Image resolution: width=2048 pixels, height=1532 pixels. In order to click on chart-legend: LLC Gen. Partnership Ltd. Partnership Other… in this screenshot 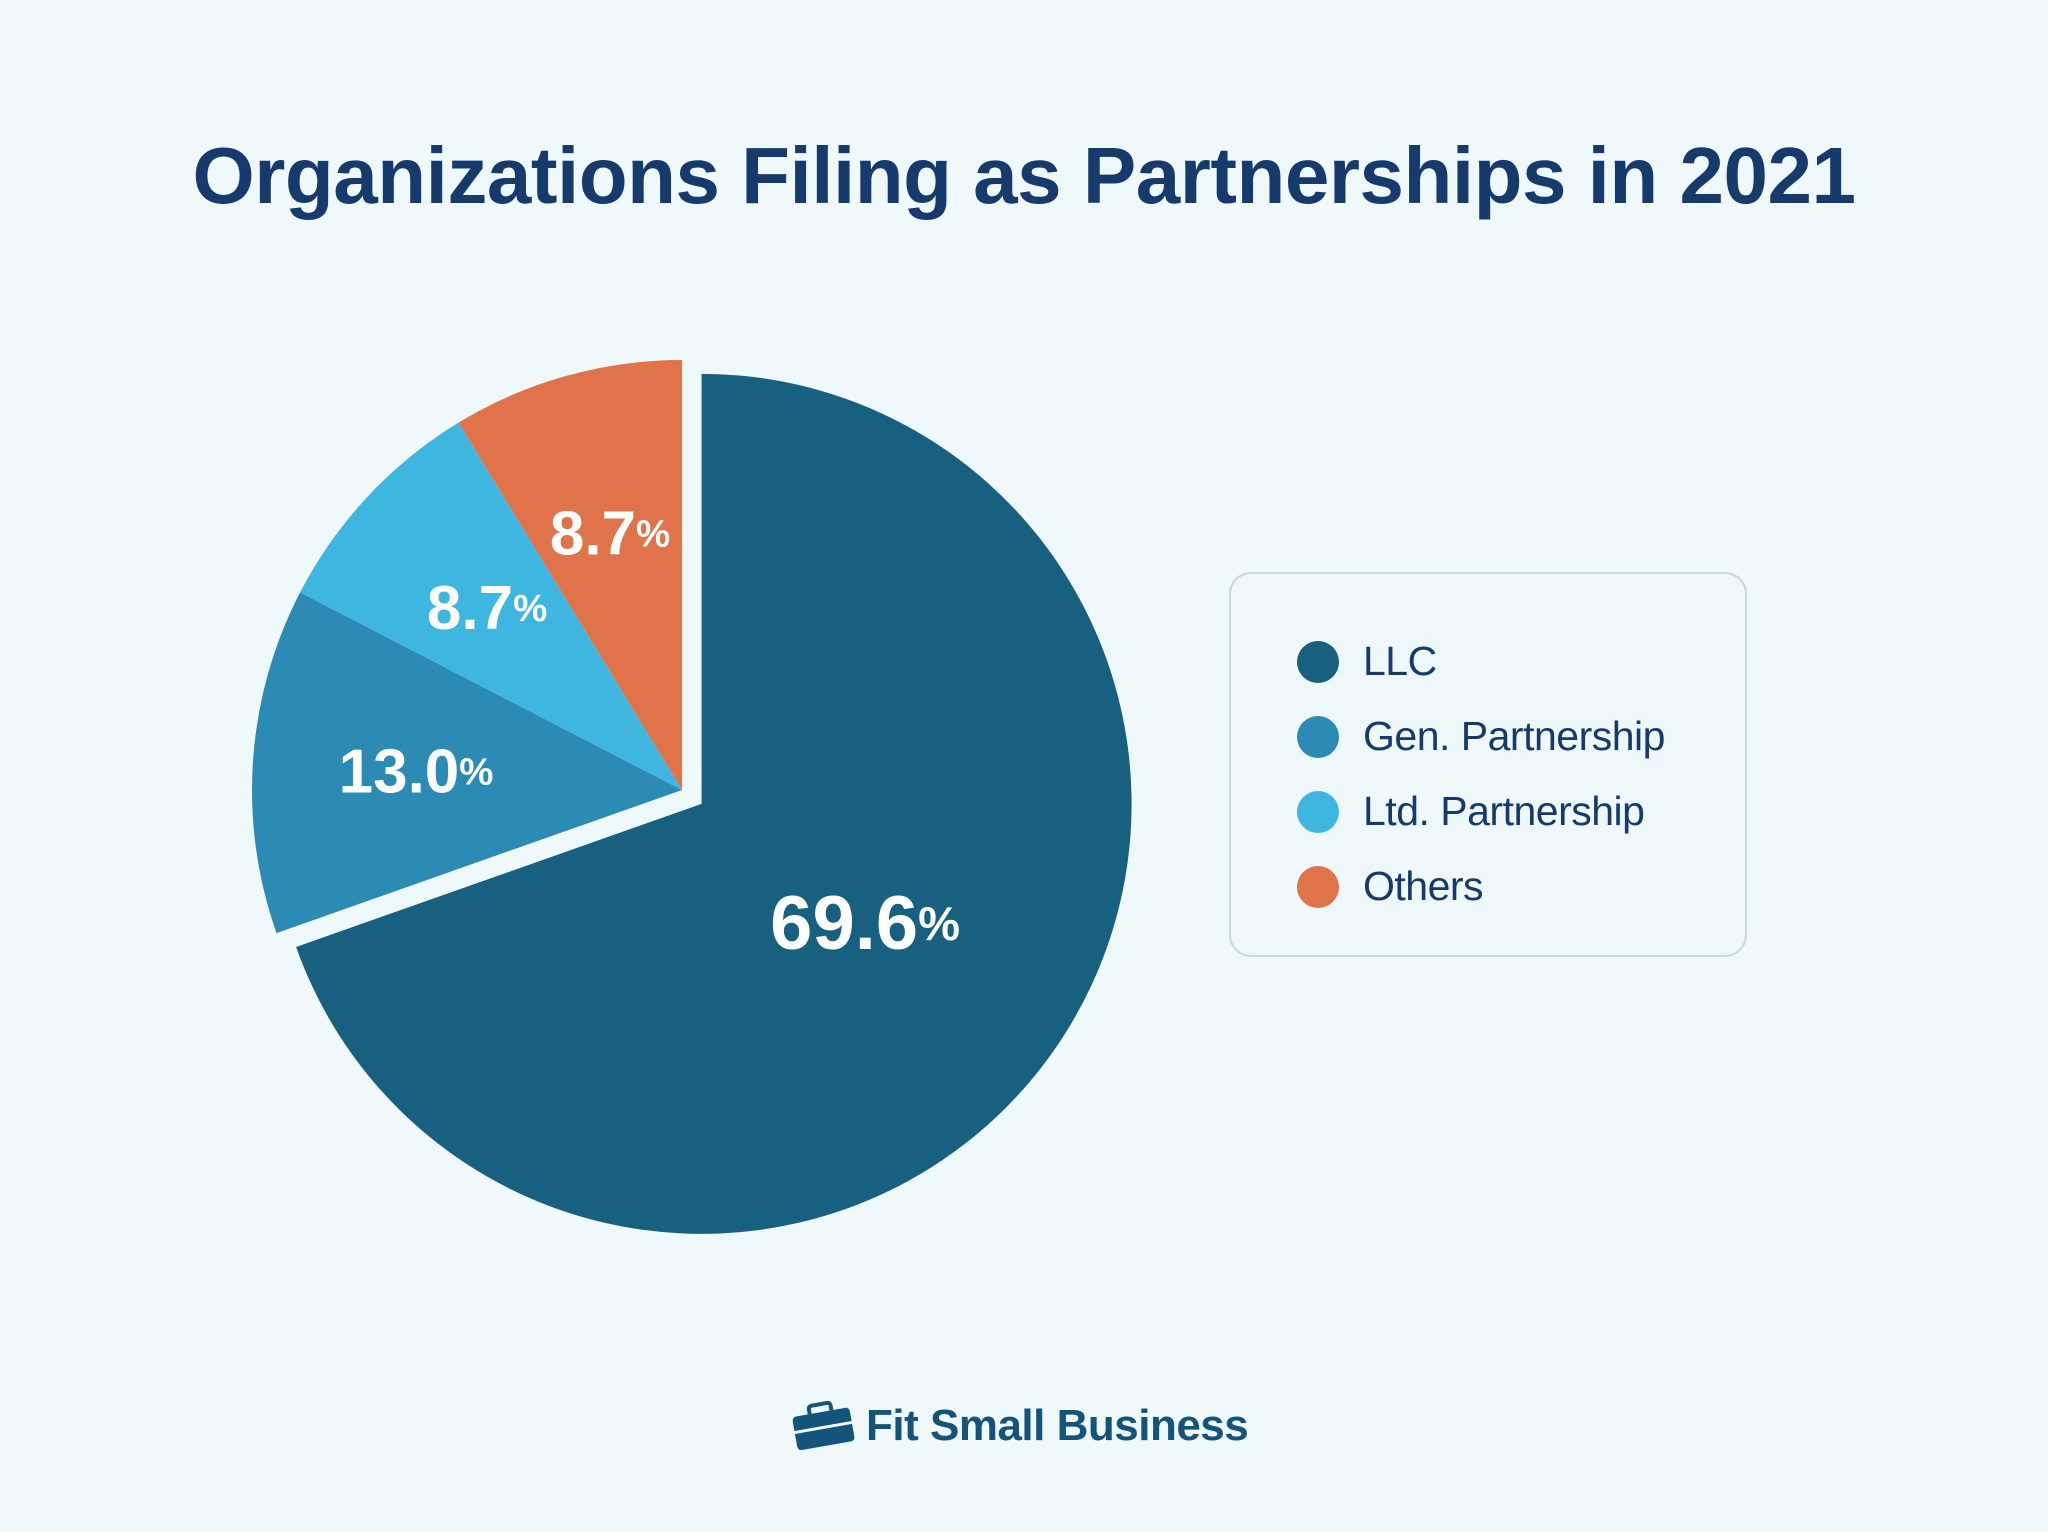, I will do `click(1488, 764)`.